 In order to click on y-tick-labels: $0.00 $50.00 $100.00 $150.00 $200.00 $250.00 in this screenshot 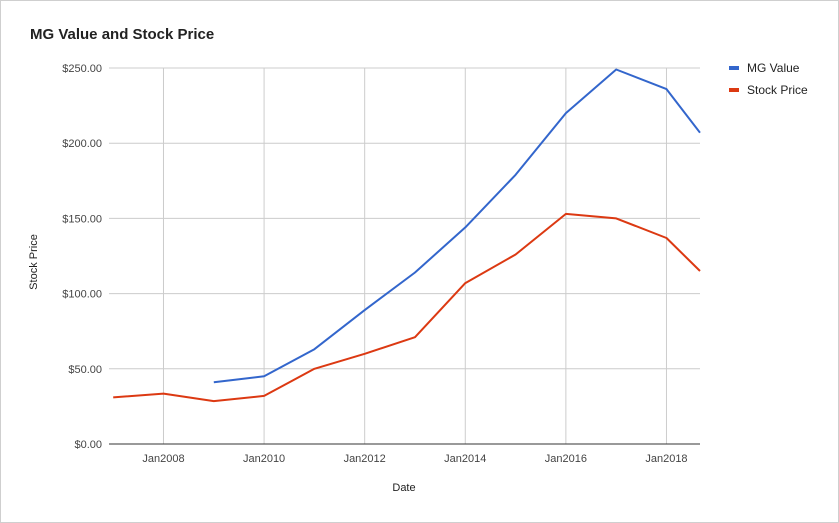, I will do `click(82, 257)`.